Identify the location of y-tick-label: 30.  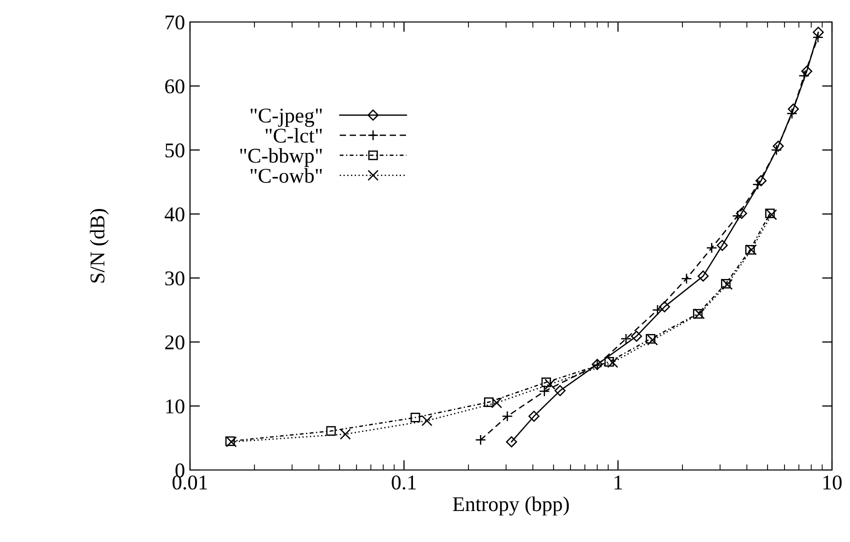
(174, 278).